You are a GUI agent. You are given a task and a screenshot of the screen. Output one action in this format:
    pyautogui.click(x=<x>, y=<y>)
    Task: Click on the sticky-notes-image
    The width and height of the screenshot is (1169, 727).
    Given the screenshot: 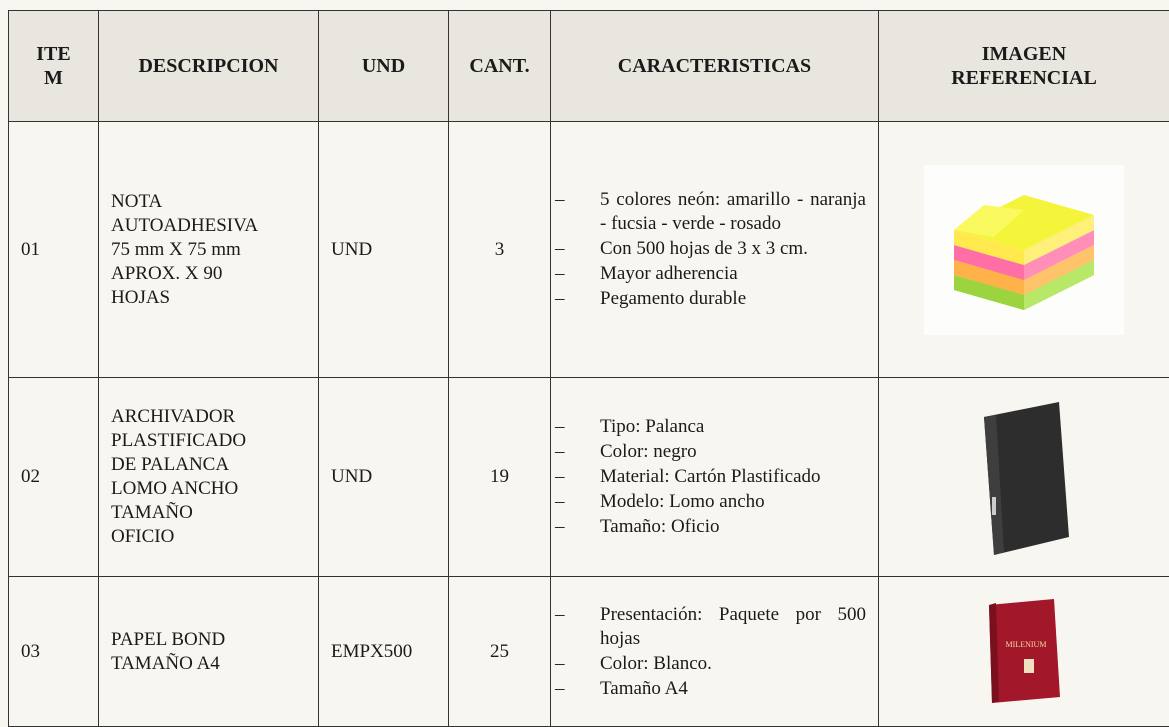 What is the action you would take?
    pyautogui.click(x=1024, y=250)
    